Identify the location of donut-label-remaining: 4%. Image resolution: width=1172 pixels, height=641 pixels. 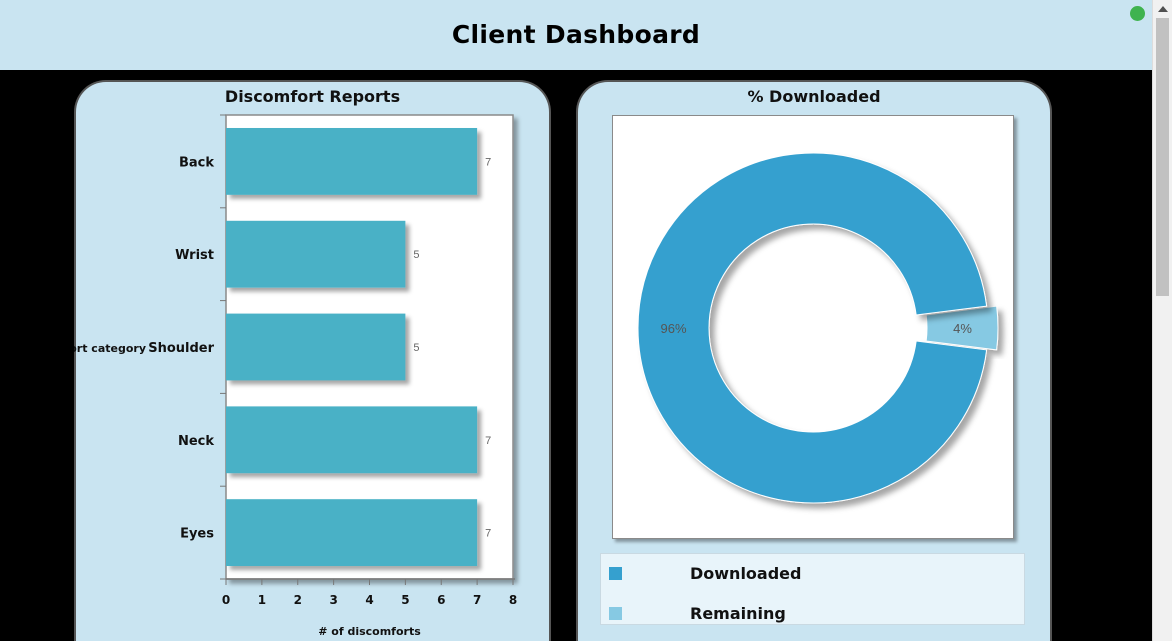
(962, 328).